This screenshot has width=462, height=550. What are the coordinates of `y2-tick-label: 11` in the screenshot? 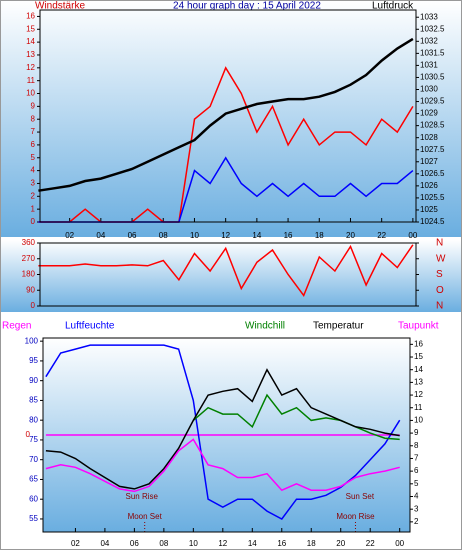 It's located at (418, 407).